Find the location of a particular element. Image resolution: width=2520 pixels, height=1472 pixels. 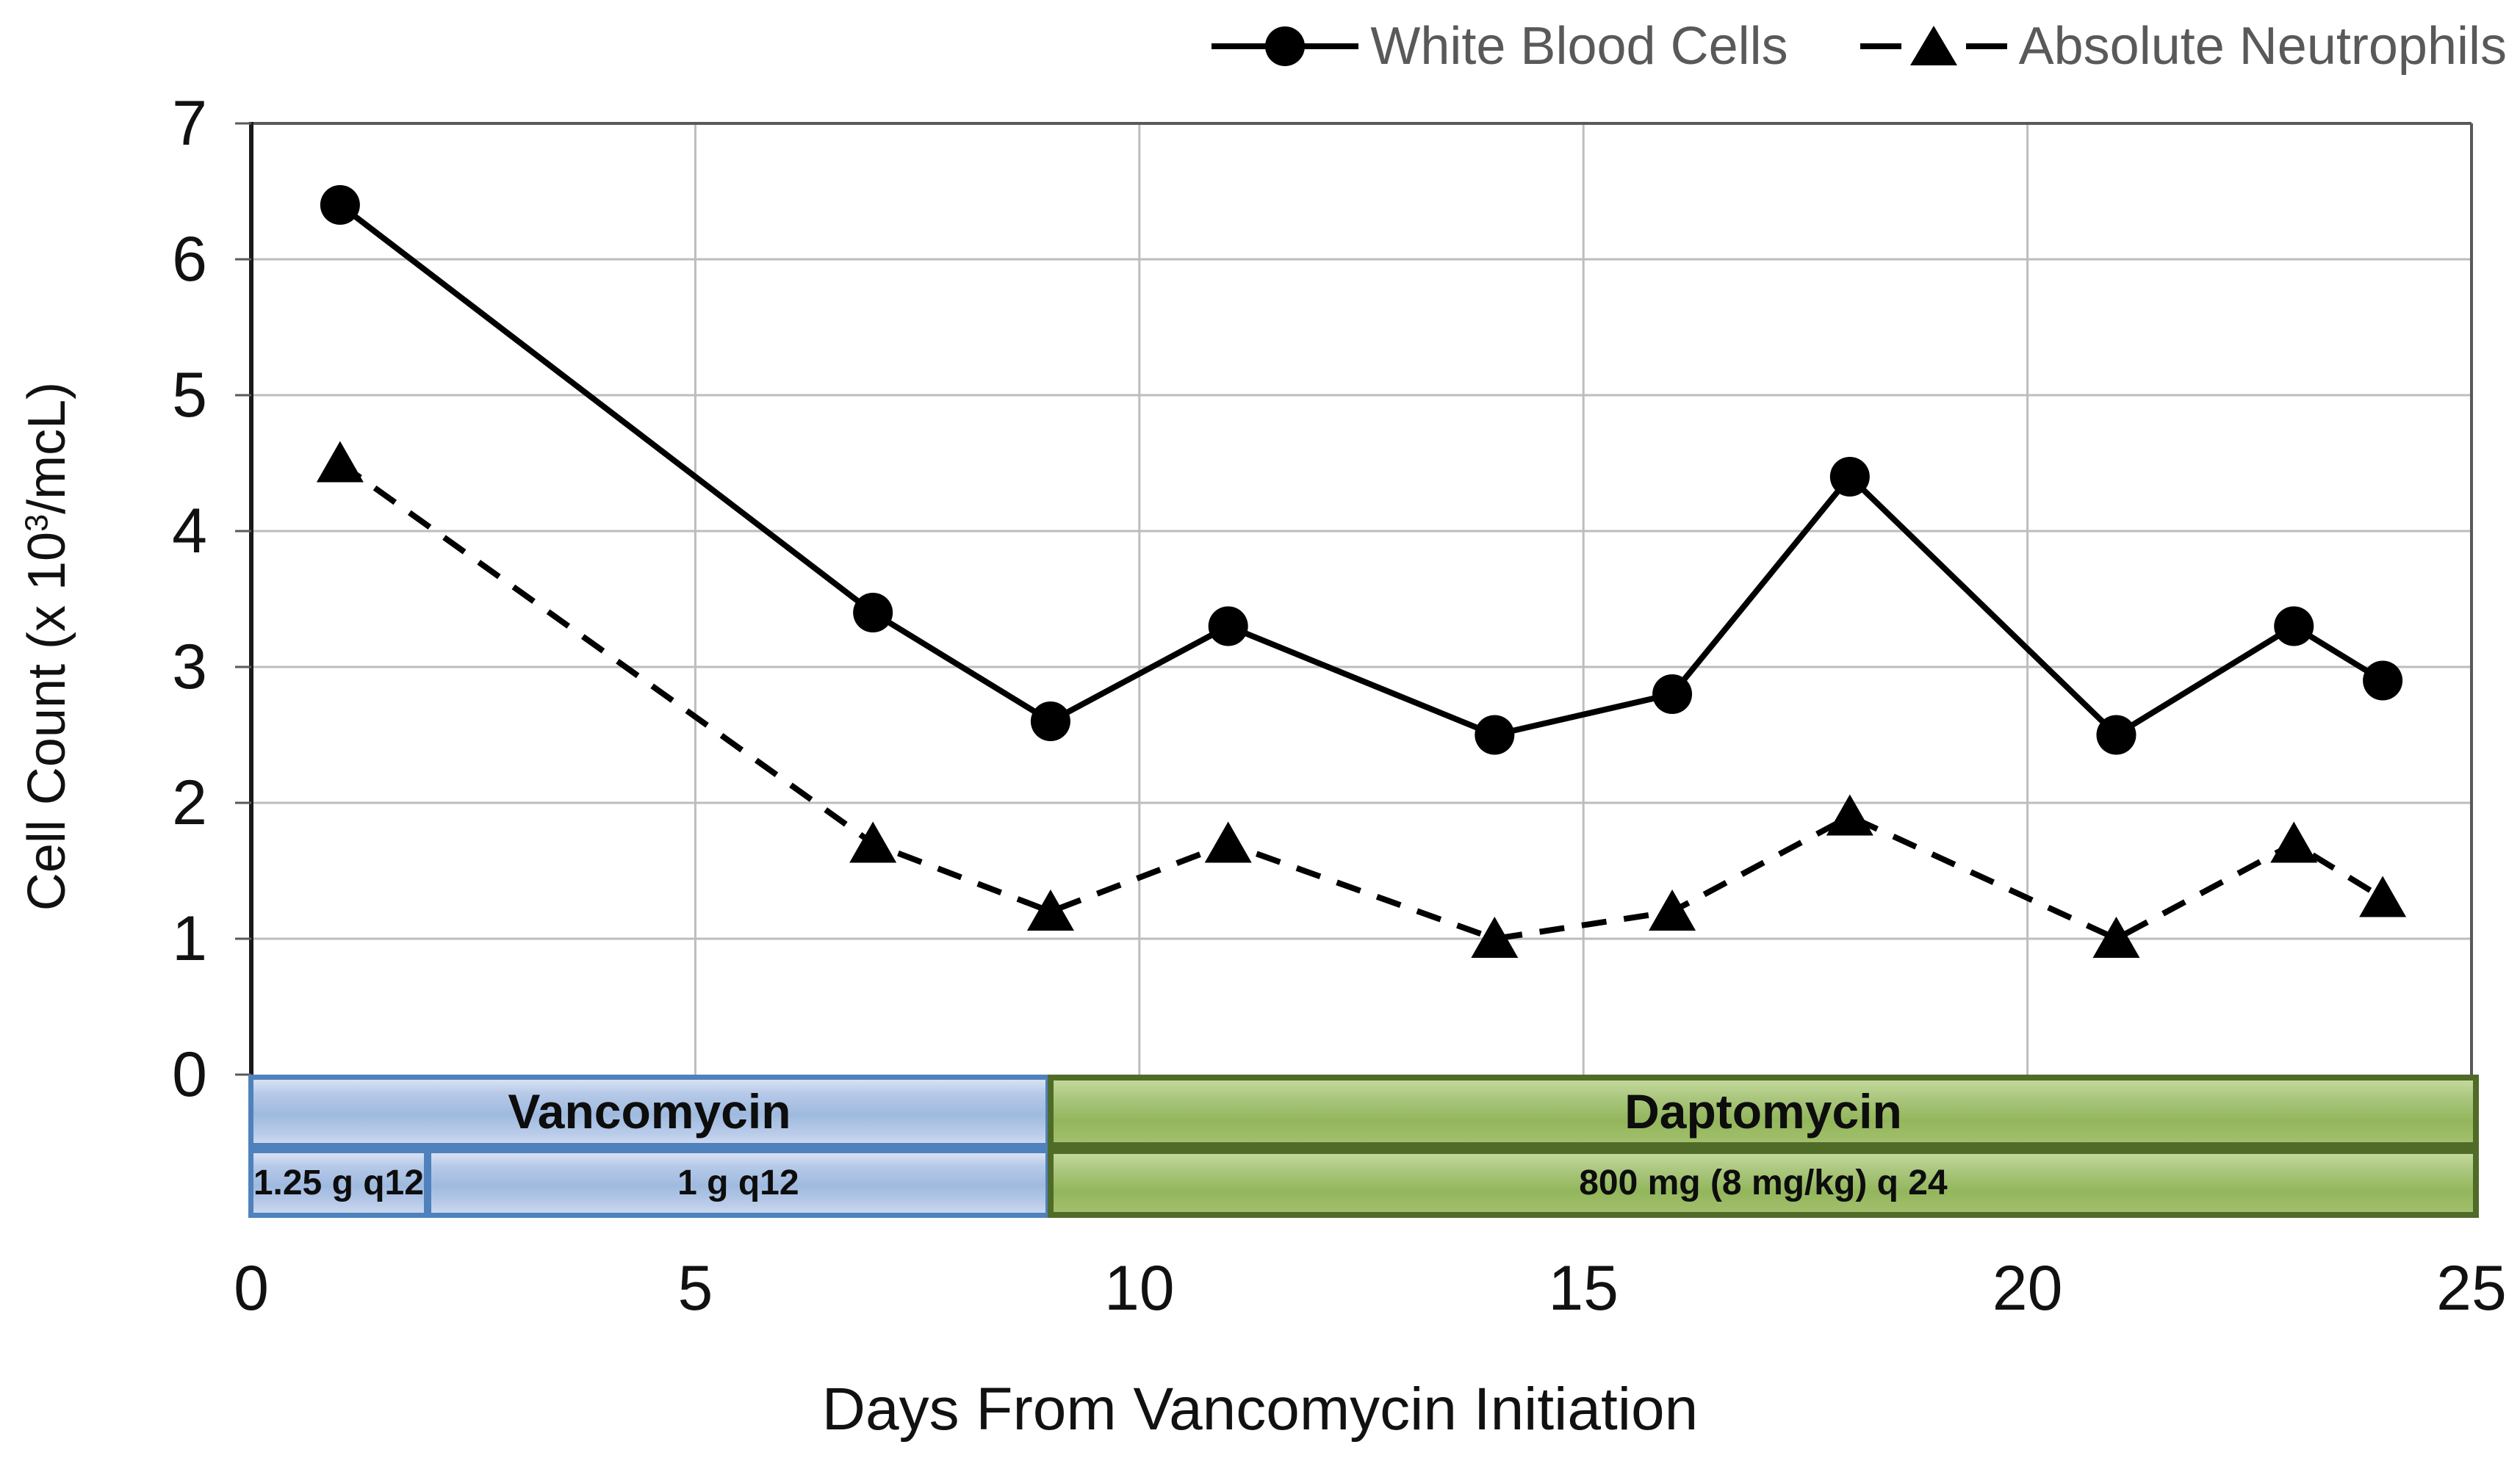

y-tick-label: 7 is located at coordinates (189, 123).